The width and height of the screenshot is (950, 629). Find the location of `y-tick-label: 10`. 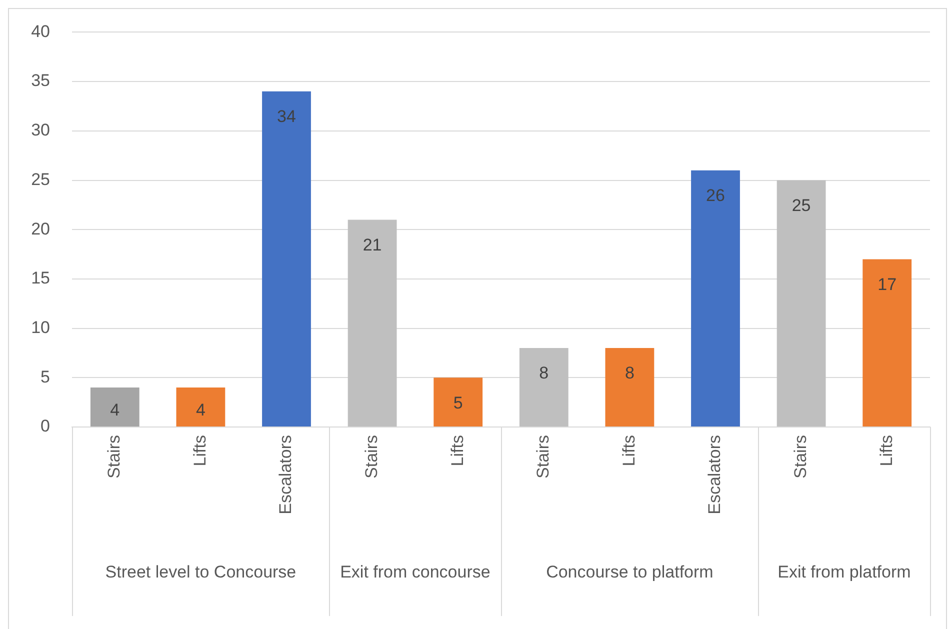

y-tick-label: 10 is located at coordinates (40, 327).